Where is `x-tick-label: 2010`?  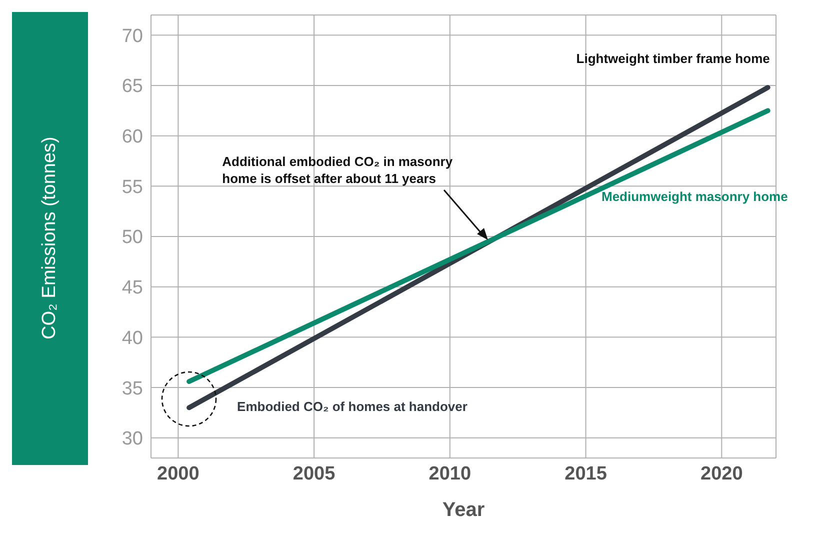 x-tick-label: 2010 is located at coordinates (450, 473).